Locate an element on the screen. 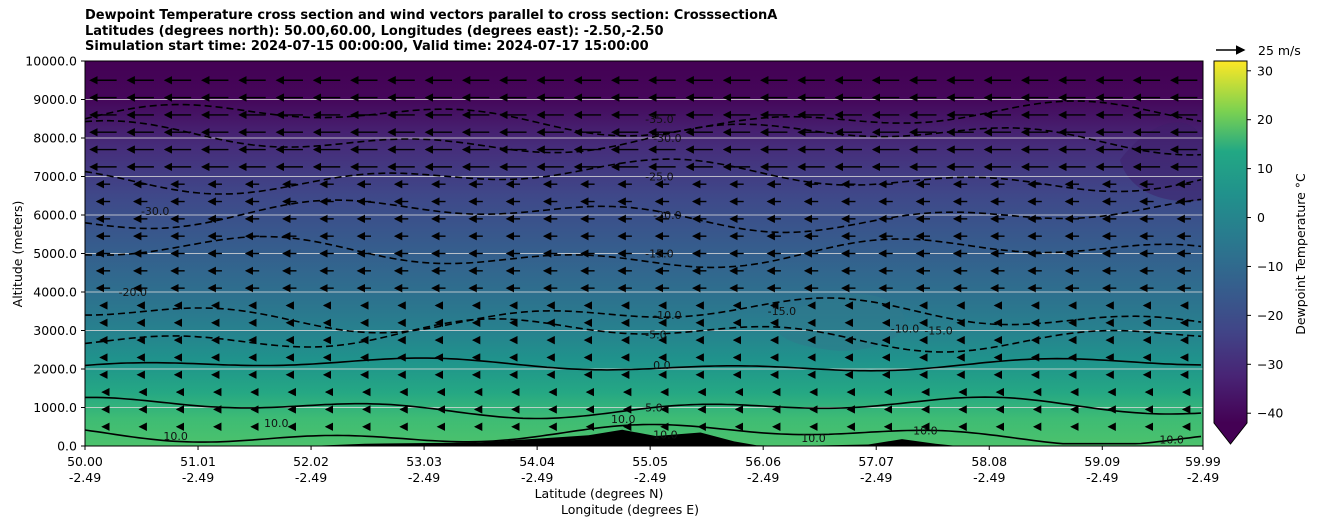 The image size is (1320, 526). contour-label: -5.0 is located at coordinates (655, 334).